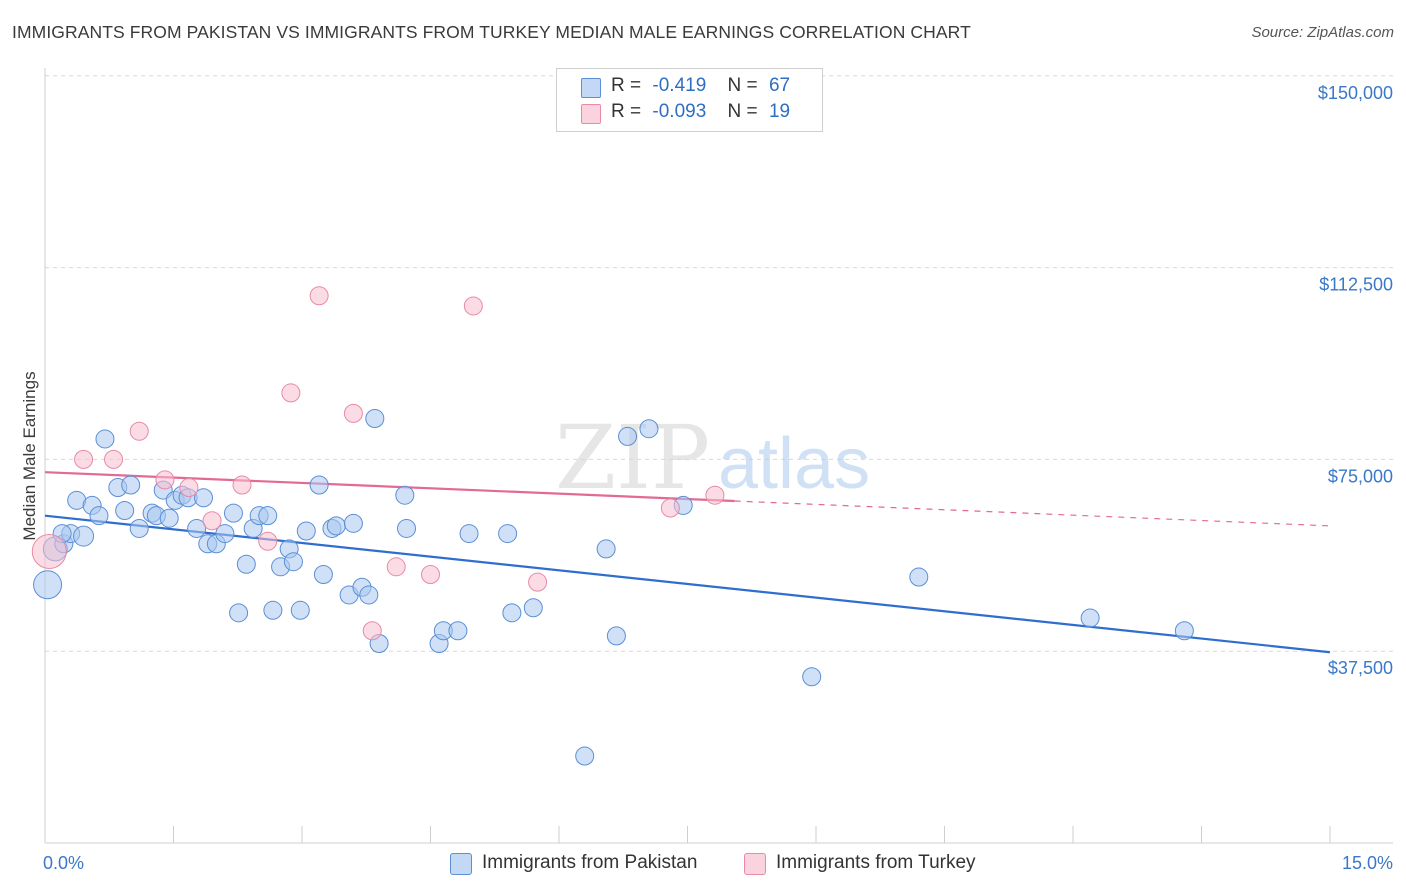 The image size is (1406, 892). What do you see at coordinates (712, 457) in the screenshot?
I see `watermark: ZIP atlas` at bounding box center [712, 457].